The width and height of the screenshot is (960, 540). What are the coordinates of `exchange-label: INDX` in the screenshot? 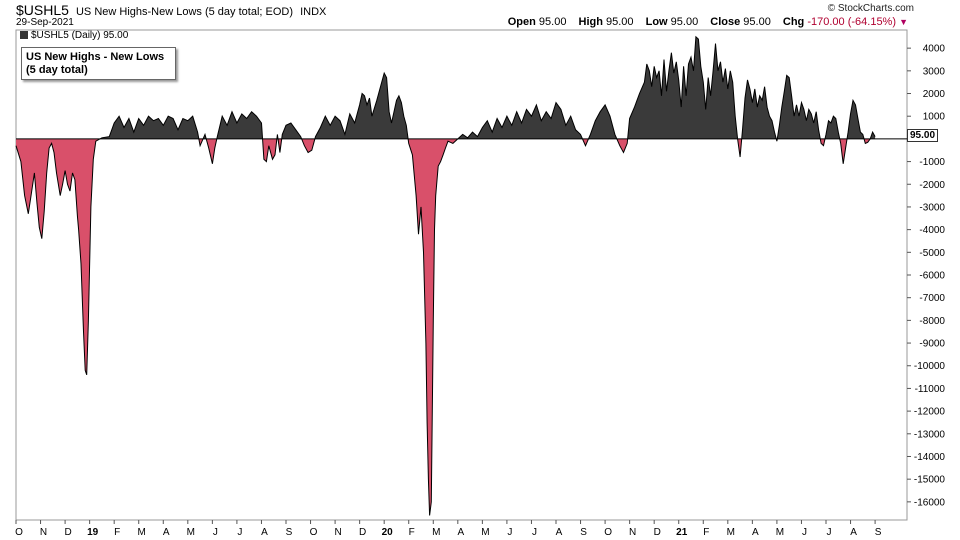 It's located at (313, 12).